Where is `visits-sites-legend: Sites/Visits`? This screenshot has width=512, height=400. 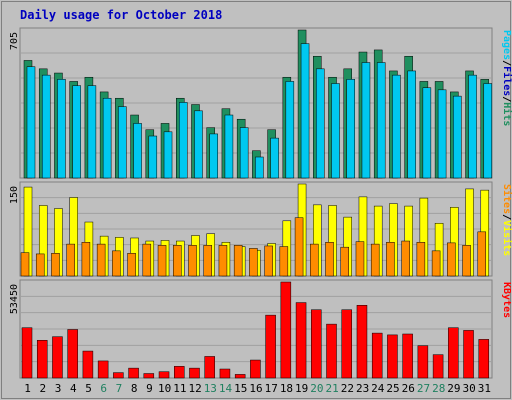 visits-sites-legend: Sites/Visits is located at coordinates (506, 220).